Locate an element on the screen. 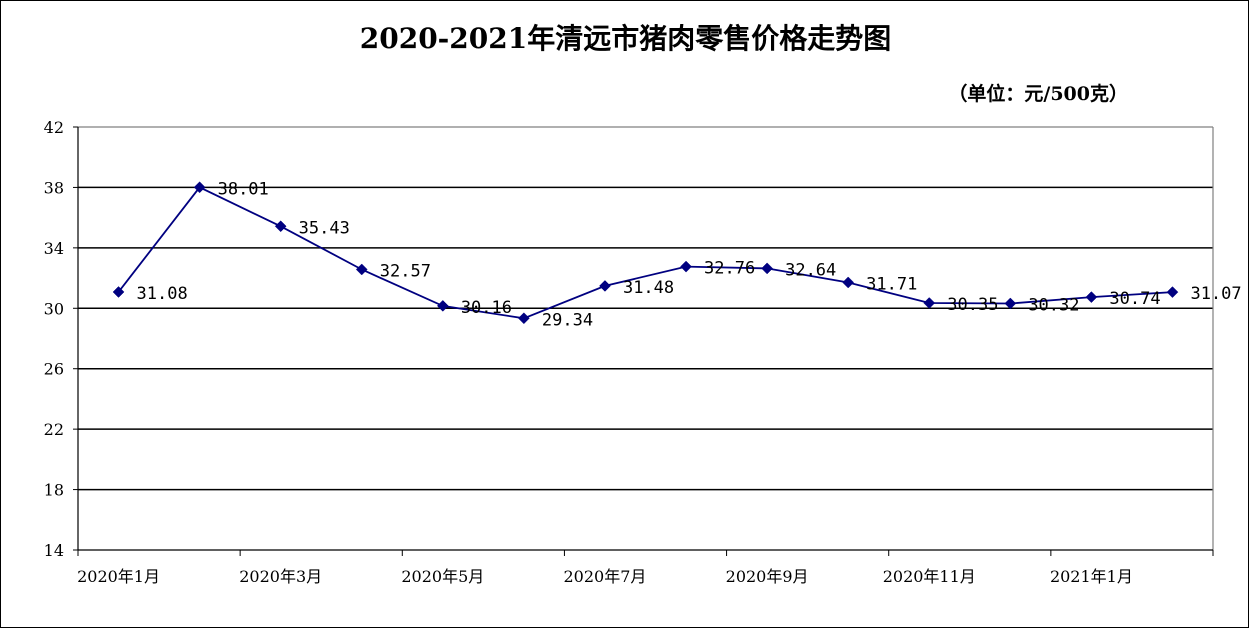 Image resolution: width=1249 pixels, height=629 pixels. data-label: 32.64 is located at coordinates (810, 270).